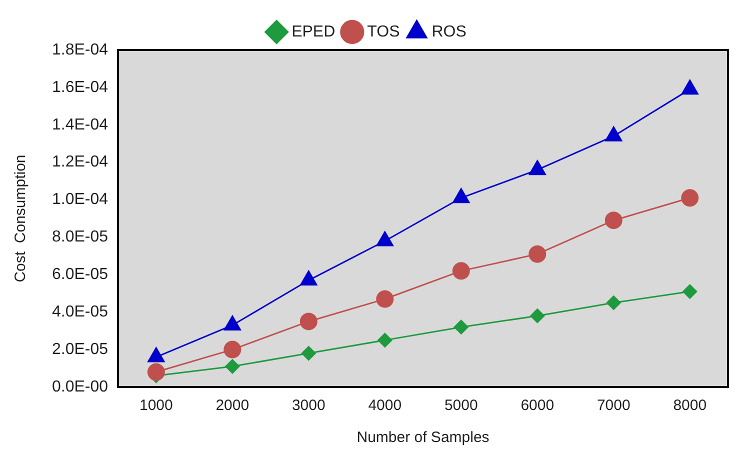 The image size is (754, 459). What do you see at coordinates (80, 49) in the screenshot?
I see `y-tick-label: 1.8E-04` at bounding box center [80, 49].